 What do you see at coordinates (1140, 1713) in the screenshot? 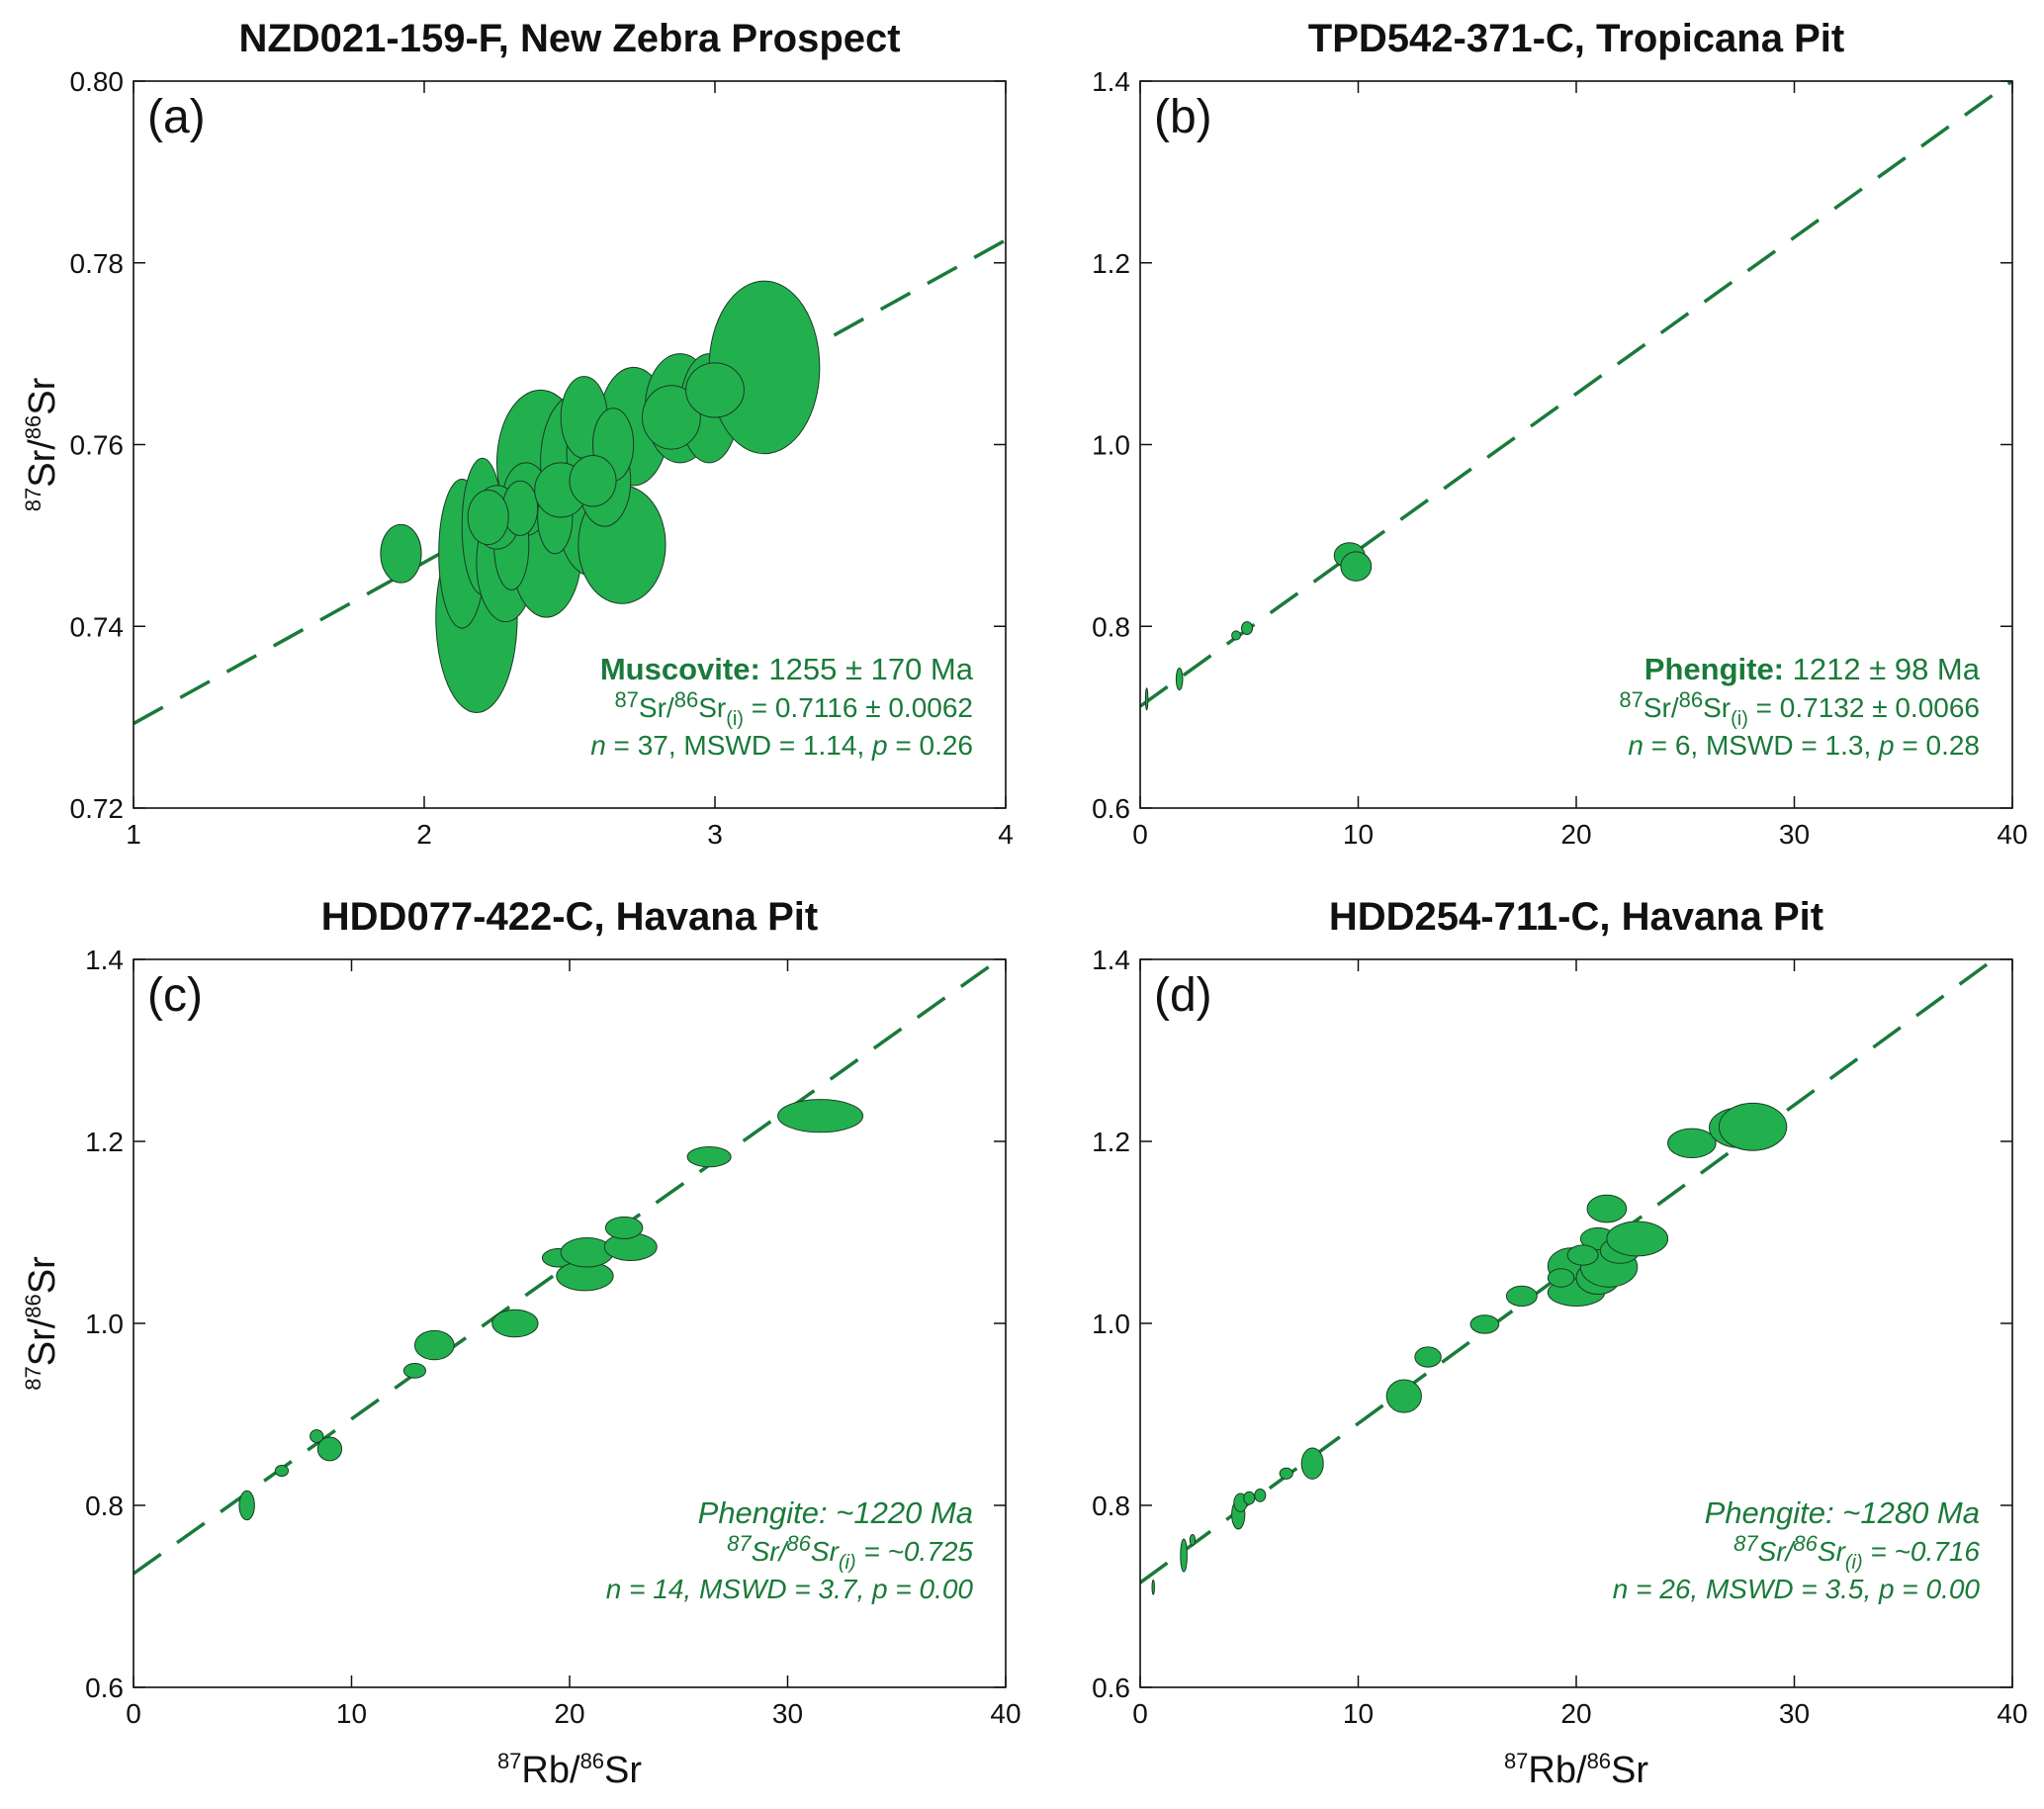
I see `x-tick-label: 0` at bounding box center [1140, 1713].